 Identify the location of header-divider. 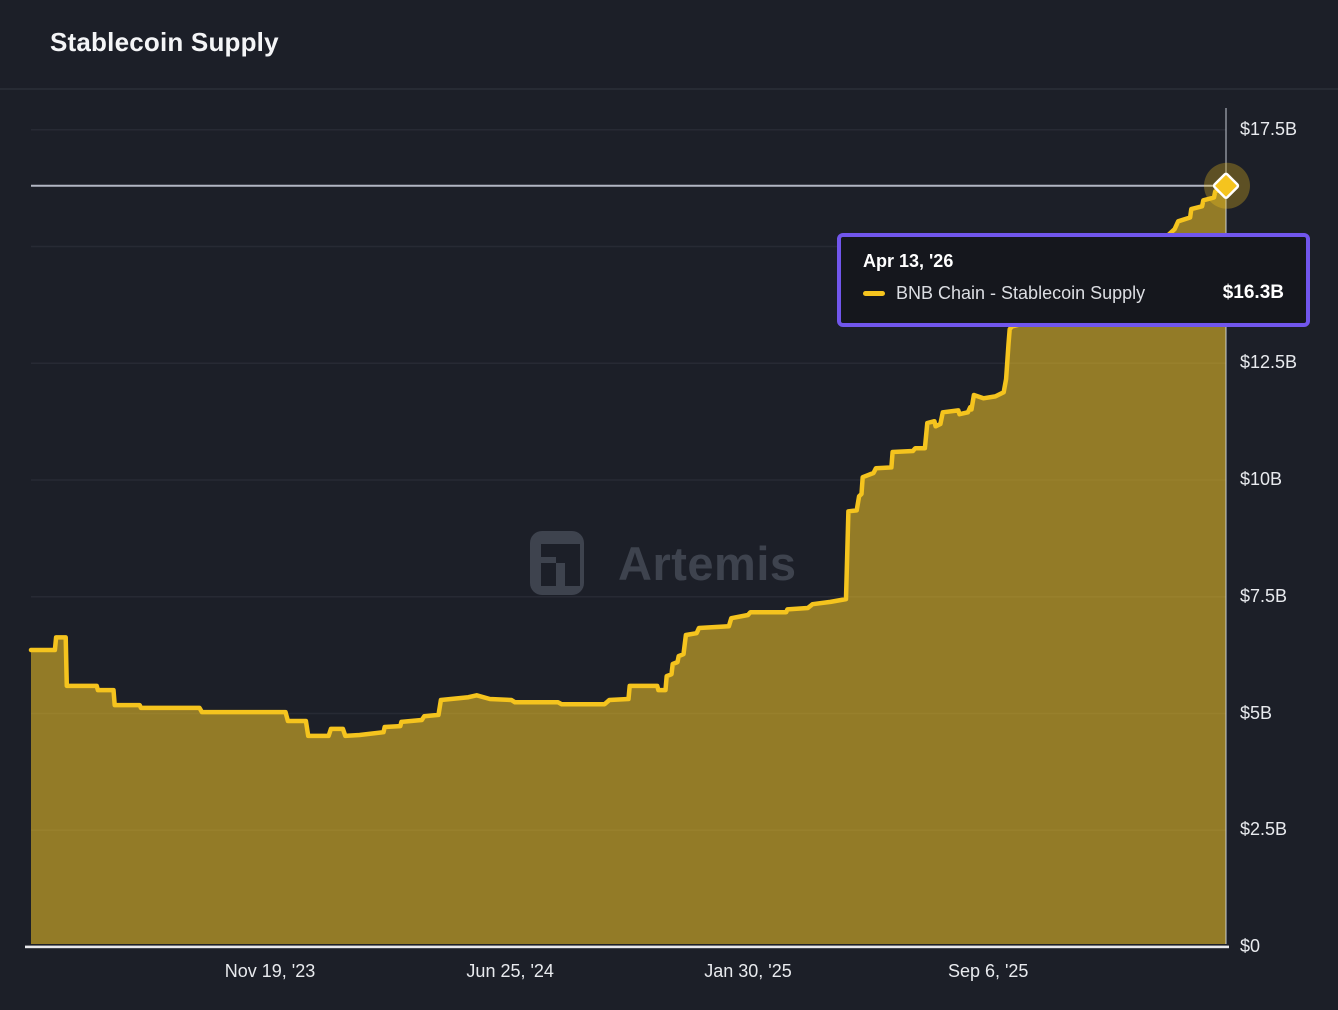
(669, 89).